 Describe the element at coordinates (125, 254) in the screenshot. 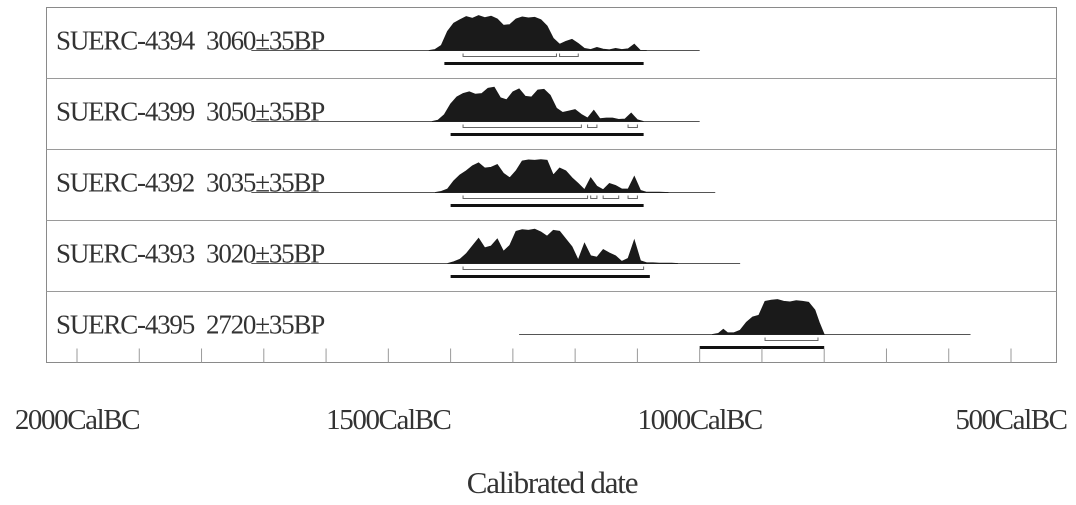

I see `sample-name: SUERC-4393` at that location.